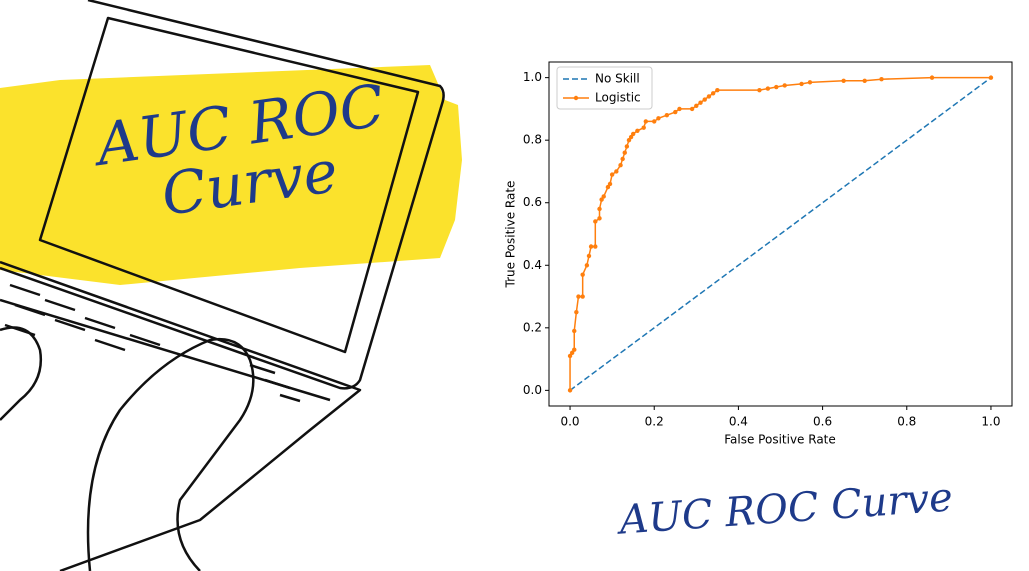 This screenshot has height=571, width=1029. Describe the element at coordinates (532, 327) in the screenshot. I see `y-tick-label: 0.2` at that location.